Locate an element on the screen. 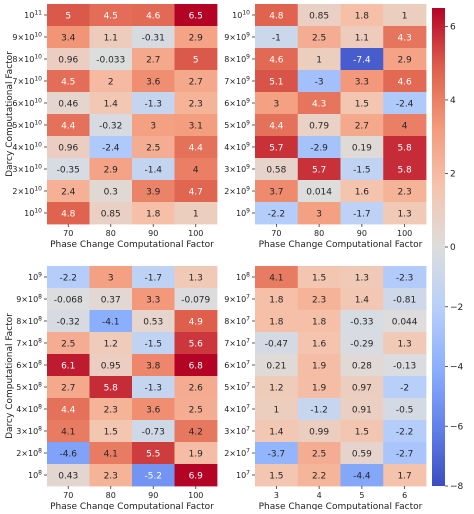 Image resolution: width=474 pixels, height=514 pixels. cell-value-label: 1.2 is located at coordinates (111, 345).